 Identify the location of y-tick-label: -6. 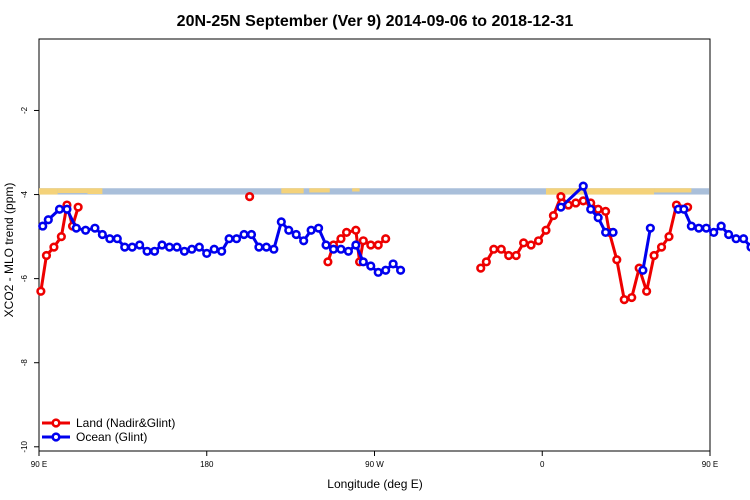
(24, 279).